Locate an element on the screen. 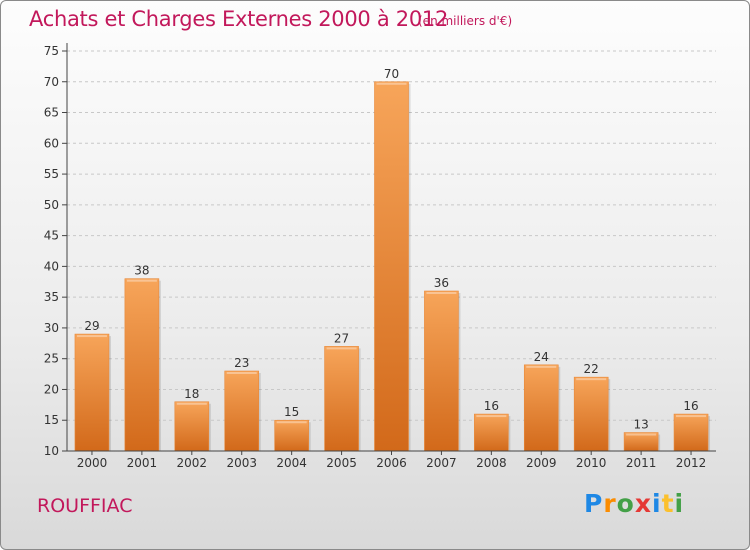 The image size is (750, 550). data-label: 36 is located at coordinates (441, 283).